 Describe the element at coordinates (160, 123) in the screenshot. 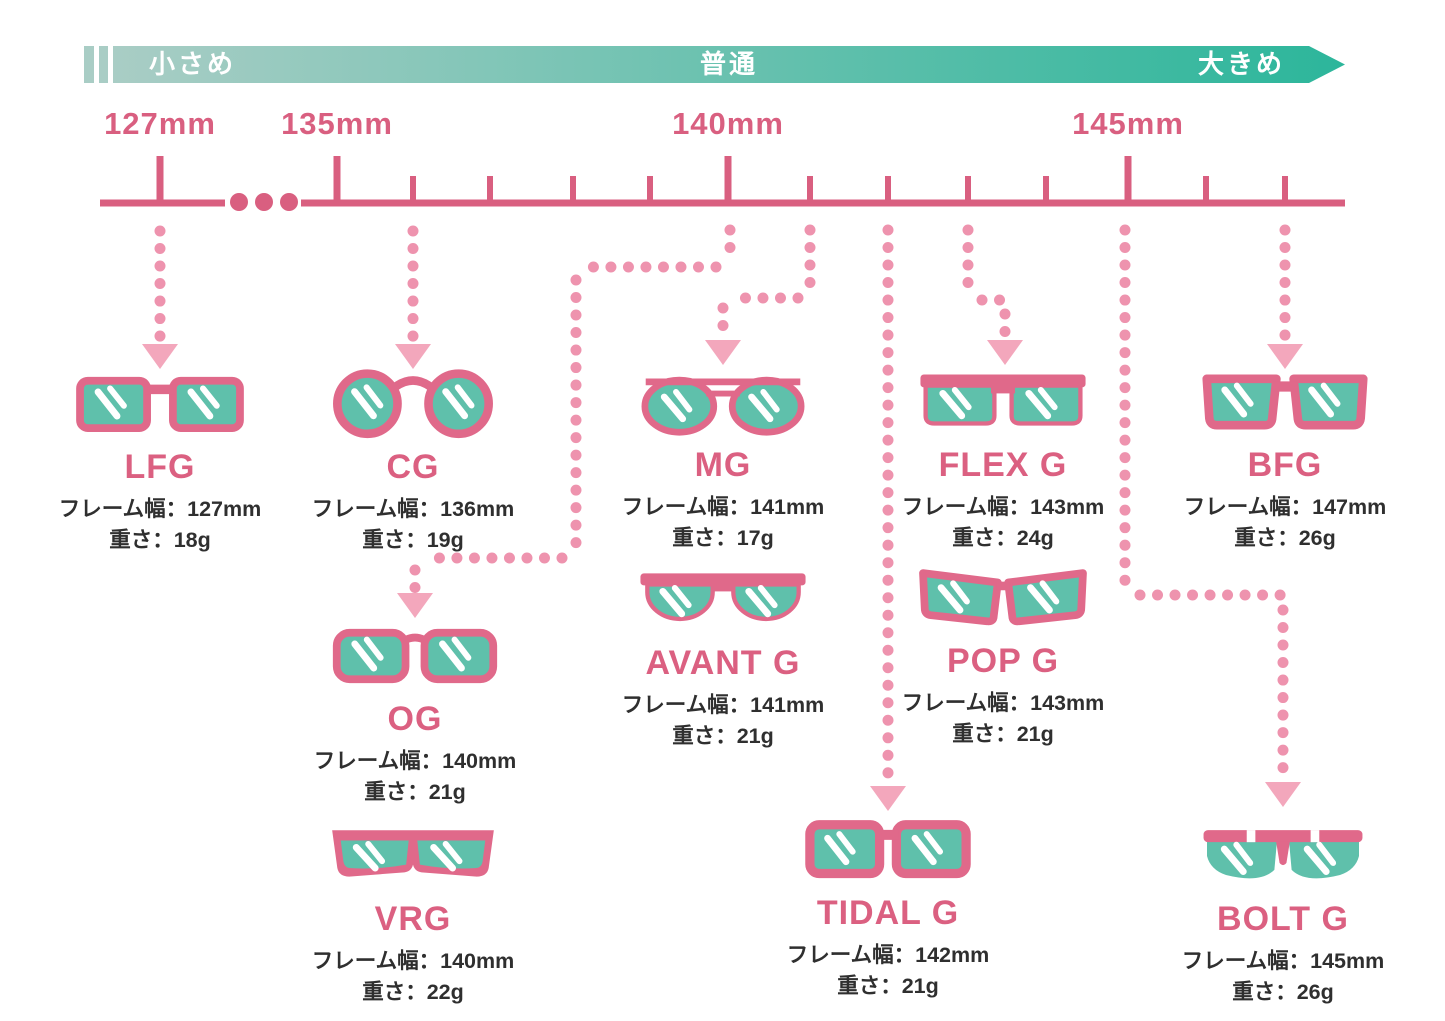

I see `ruler-label-127mm: 127mm` at that location.